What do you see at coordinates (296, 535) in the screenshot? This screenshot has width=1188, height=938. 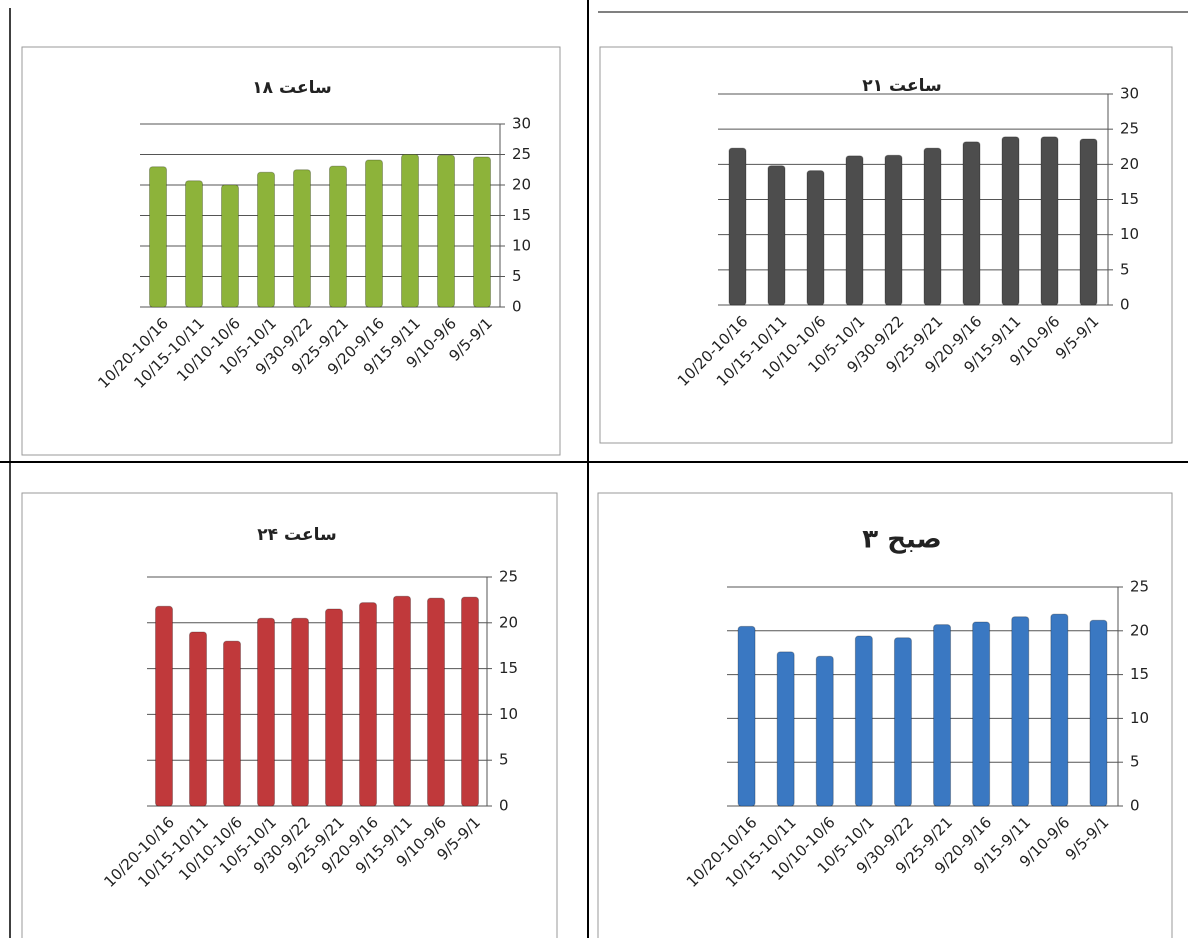 I see `chart-title: ساعت ۲۴` at bounding box center [296, 535].